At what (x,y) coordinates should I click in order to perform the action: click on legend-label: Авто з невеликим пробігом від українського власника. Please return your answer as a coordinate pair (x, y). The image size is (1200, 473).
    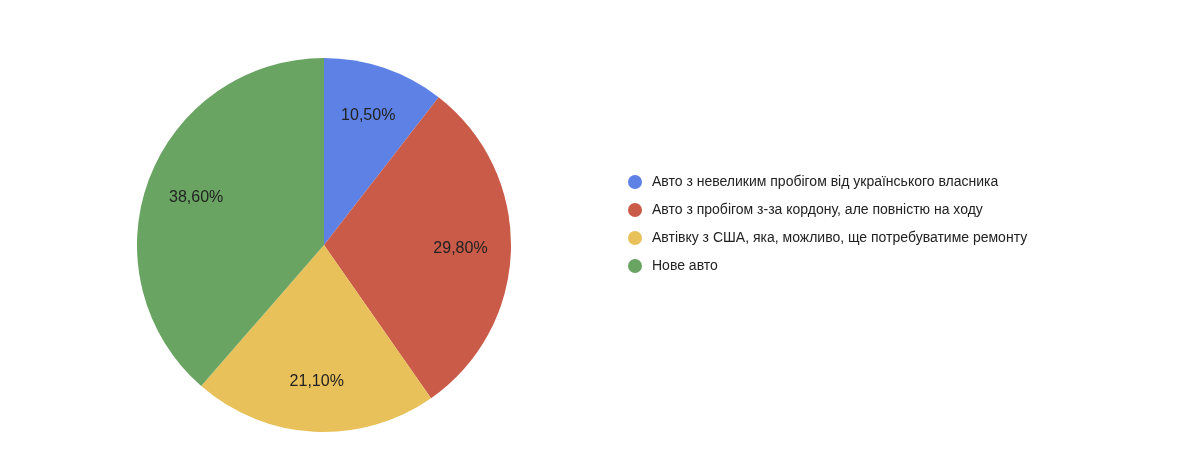
    Looking at the image, I should click on (825, 181).